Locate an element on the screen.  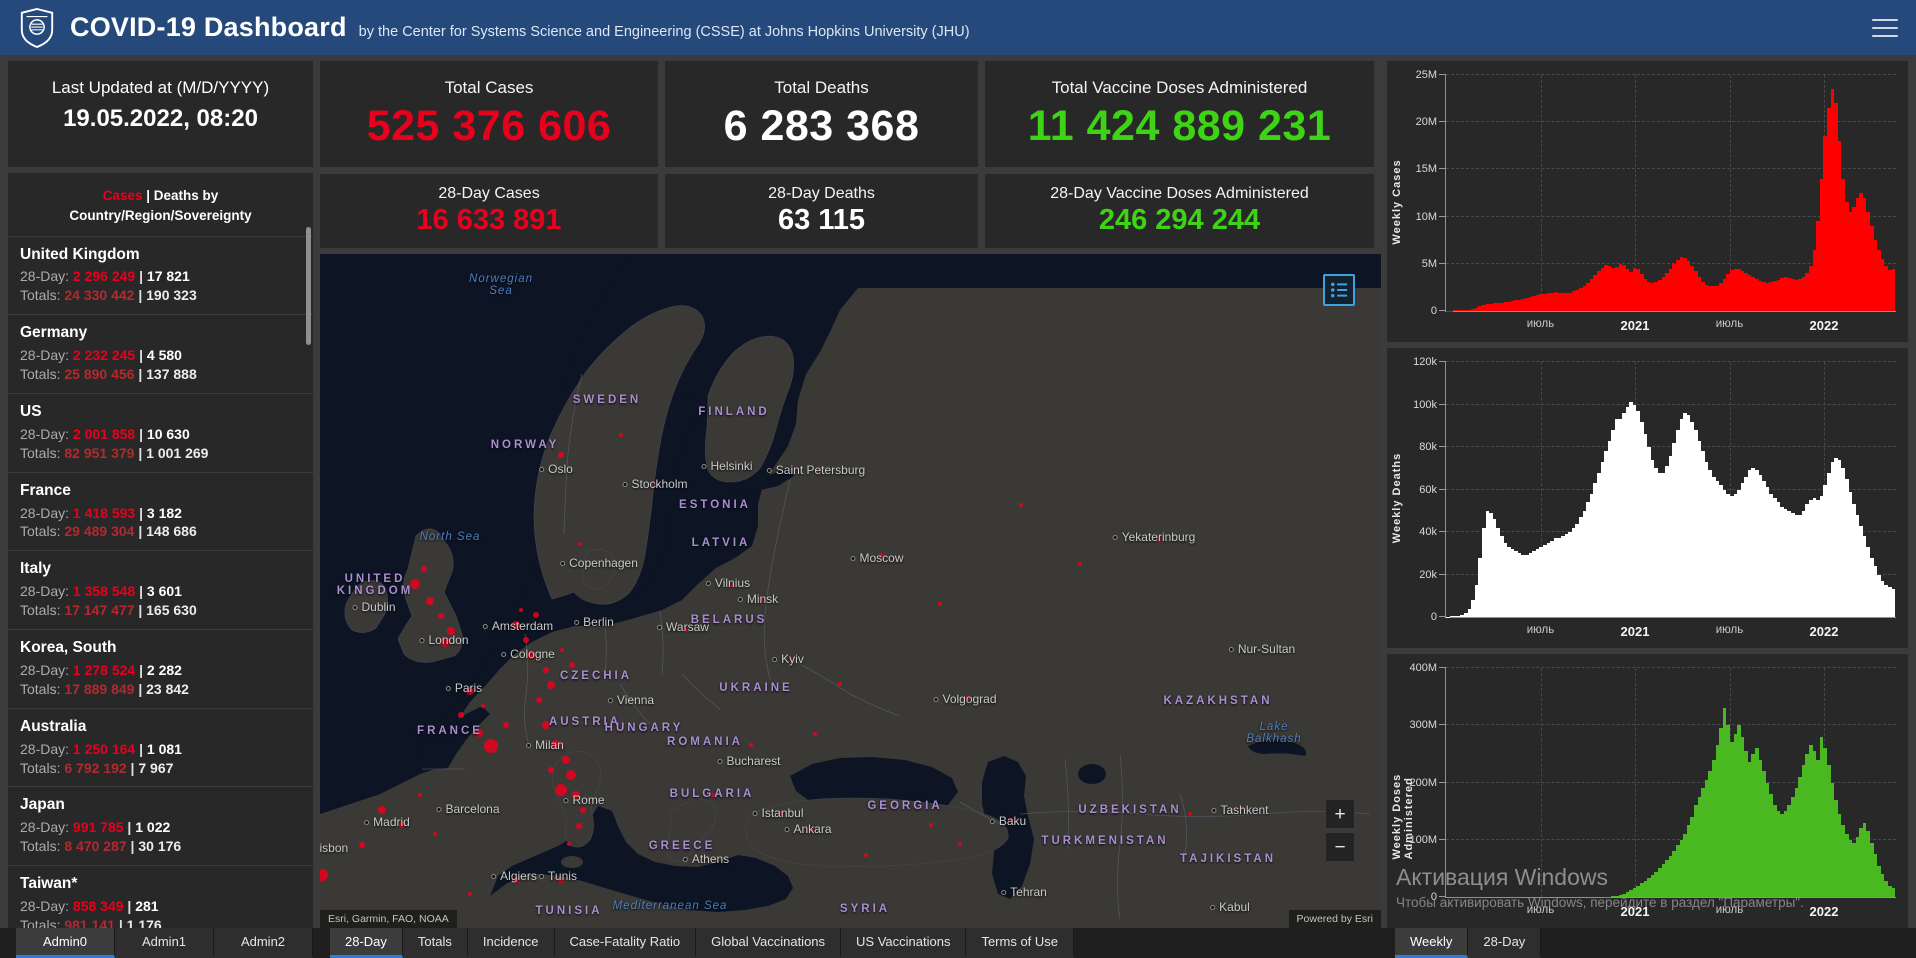
tab-map-case-fatality-ratio: Case-Fatality Ratio is located at coordinates (625, 943).